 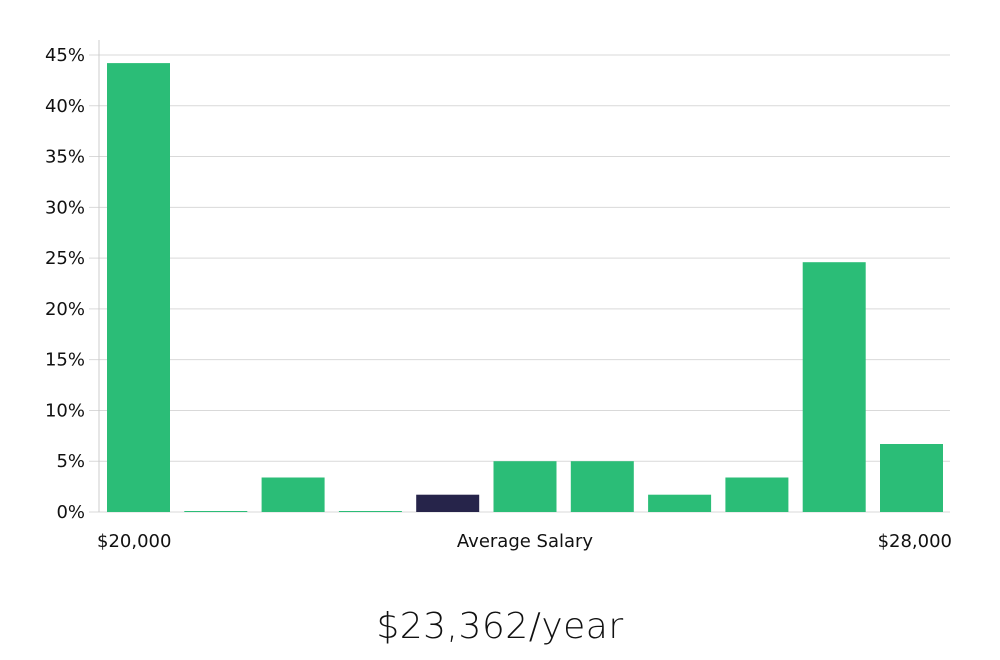 What do you see at coordinates (65, 284) in the screenshot?
I see `y-tick-labels: 0% 5% 10% 15% 20% 25% 30% 35% 40% 45%` at bounding box center [65, 284].